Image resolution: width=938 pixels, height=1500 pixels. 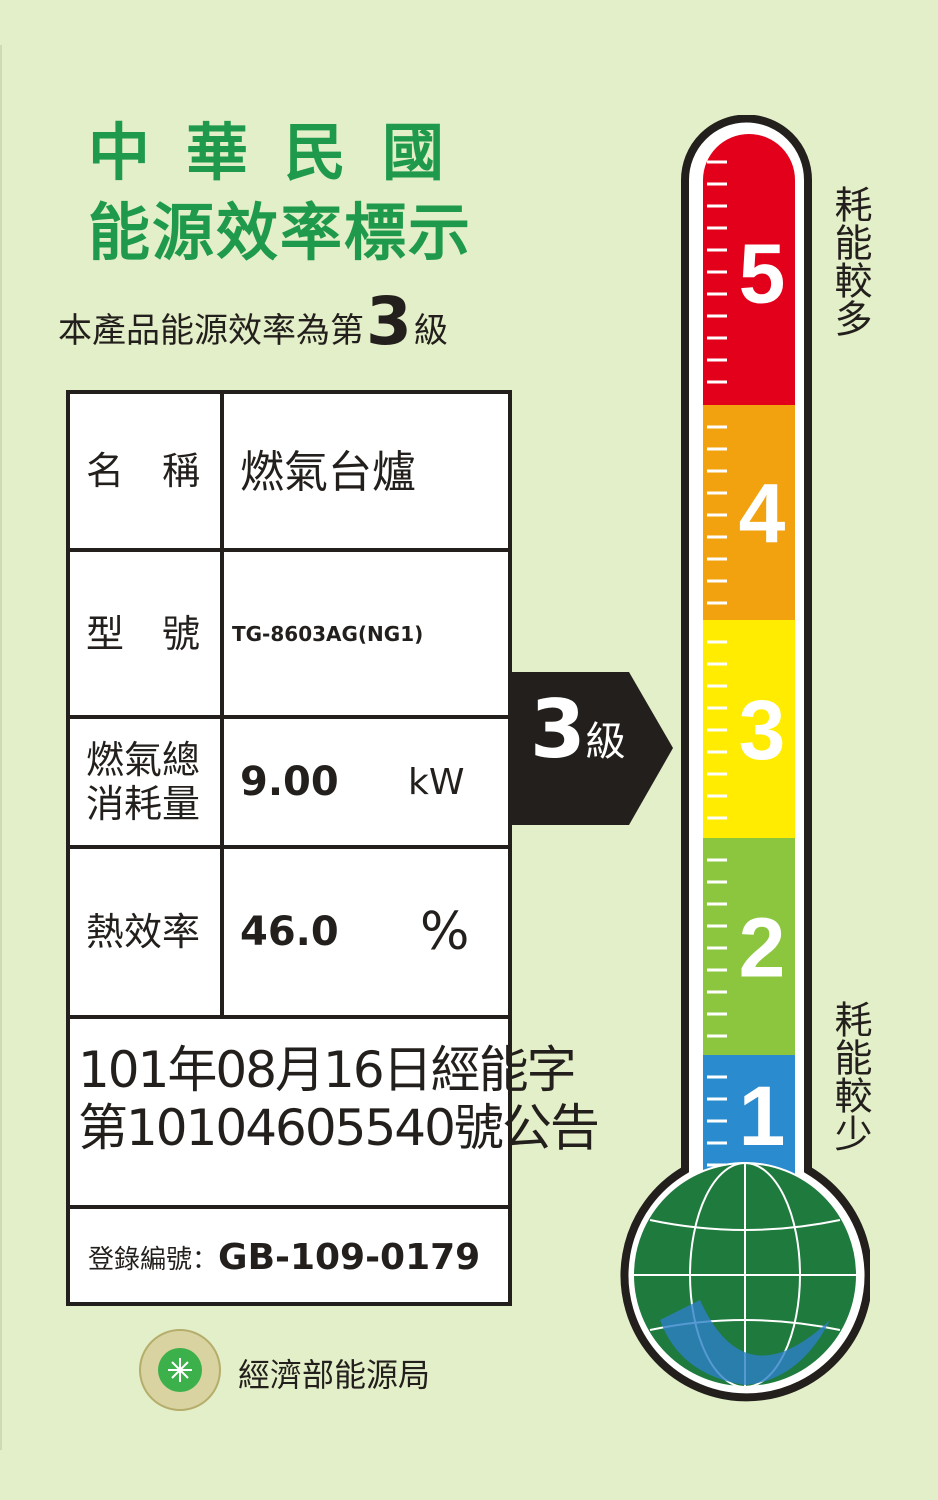 What do you see at coordinates (327, 1070) in the screenshot?
I see `announcement-line-1: 101年08月16日經能字` at bounding box center [327, 1070].